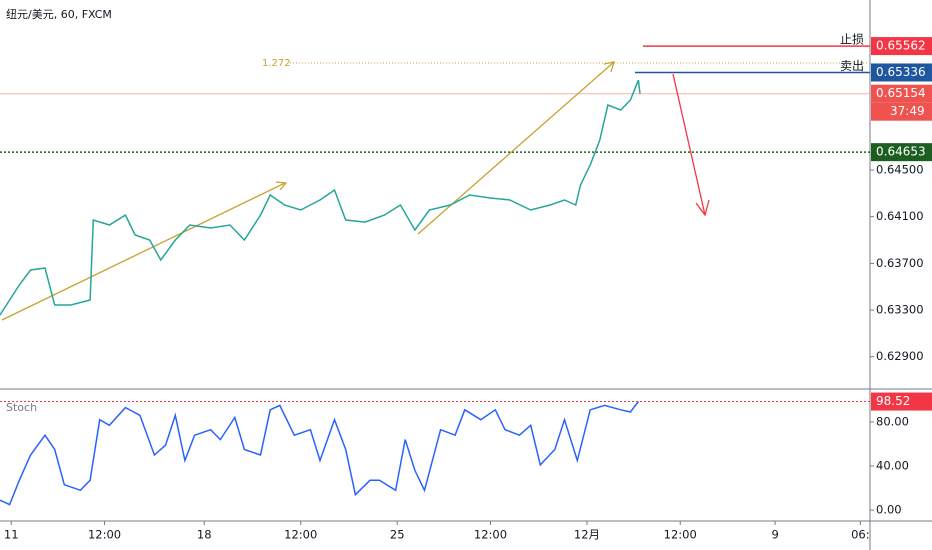 Image resolution: width=932 pixels, height=550 pixels. Describe the element at coordinates (59, 14) in the screenshot. I see `chart-title: 纽元/美元, 60, FXCM` at that location.